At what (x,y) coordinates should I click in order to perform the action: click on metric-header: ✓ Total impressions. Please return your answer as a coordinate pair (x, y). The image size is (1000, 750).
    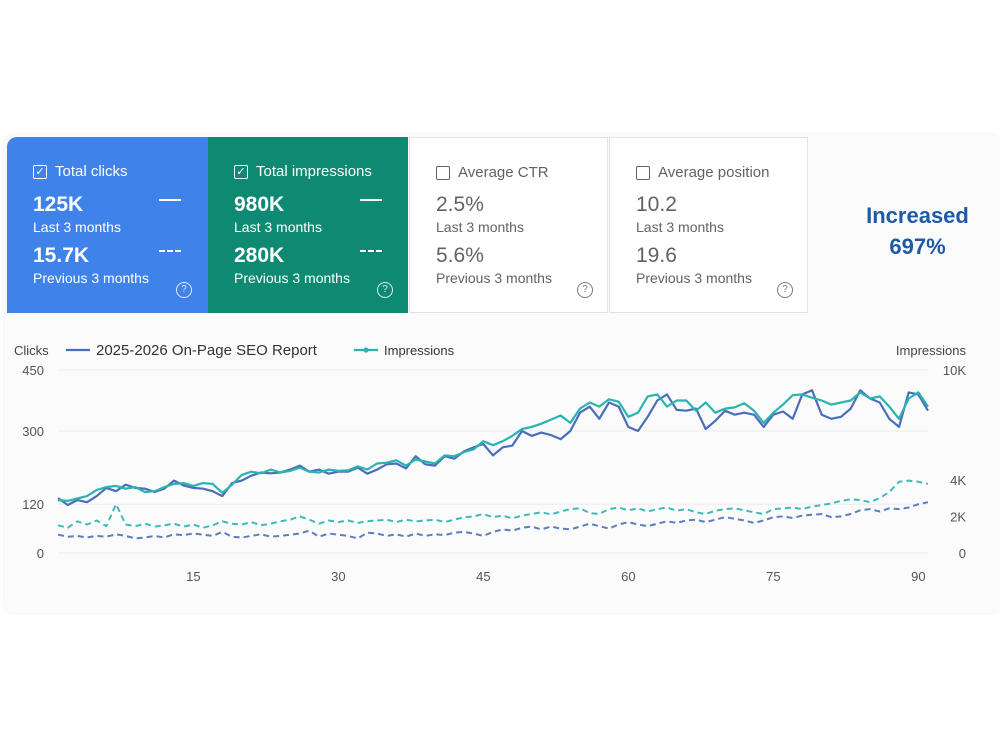
    Looking at the image, I should click on (303, 171).